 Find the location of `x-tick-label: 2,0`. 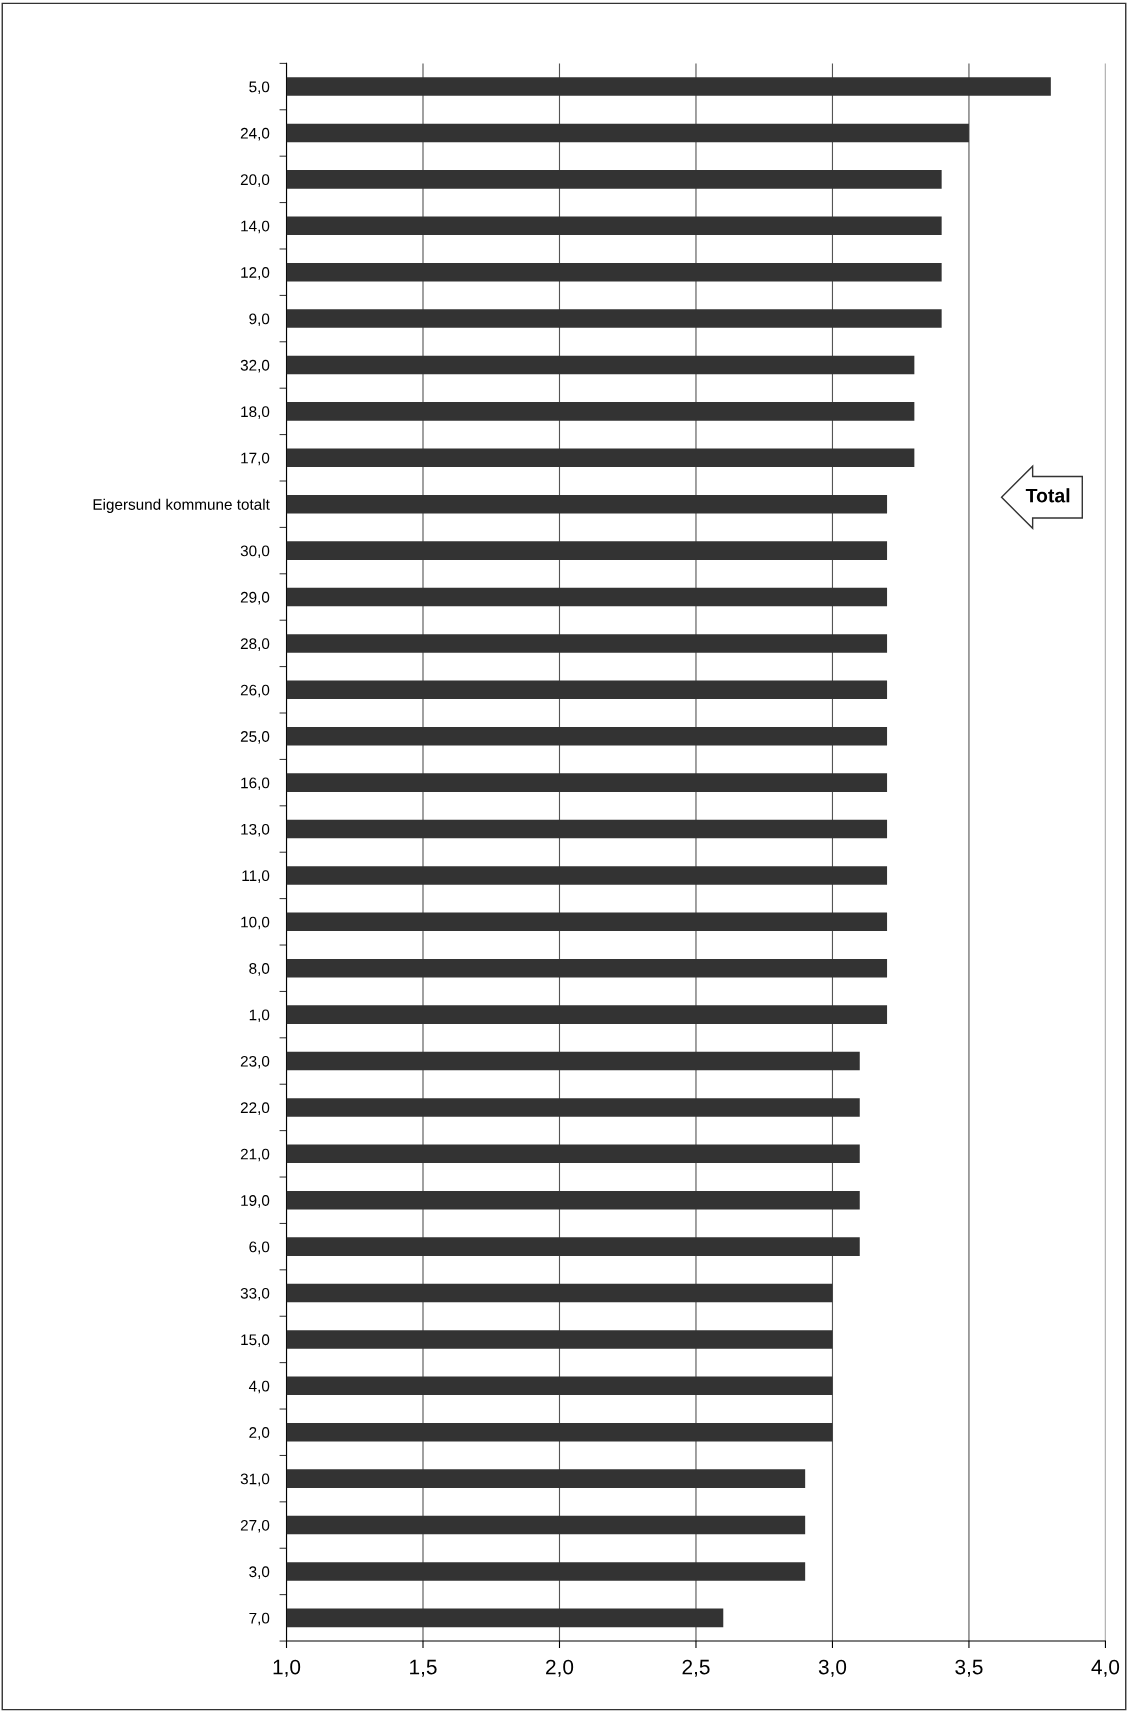

x-tick-label: 2,0 is located at coordinates (560, 1668).